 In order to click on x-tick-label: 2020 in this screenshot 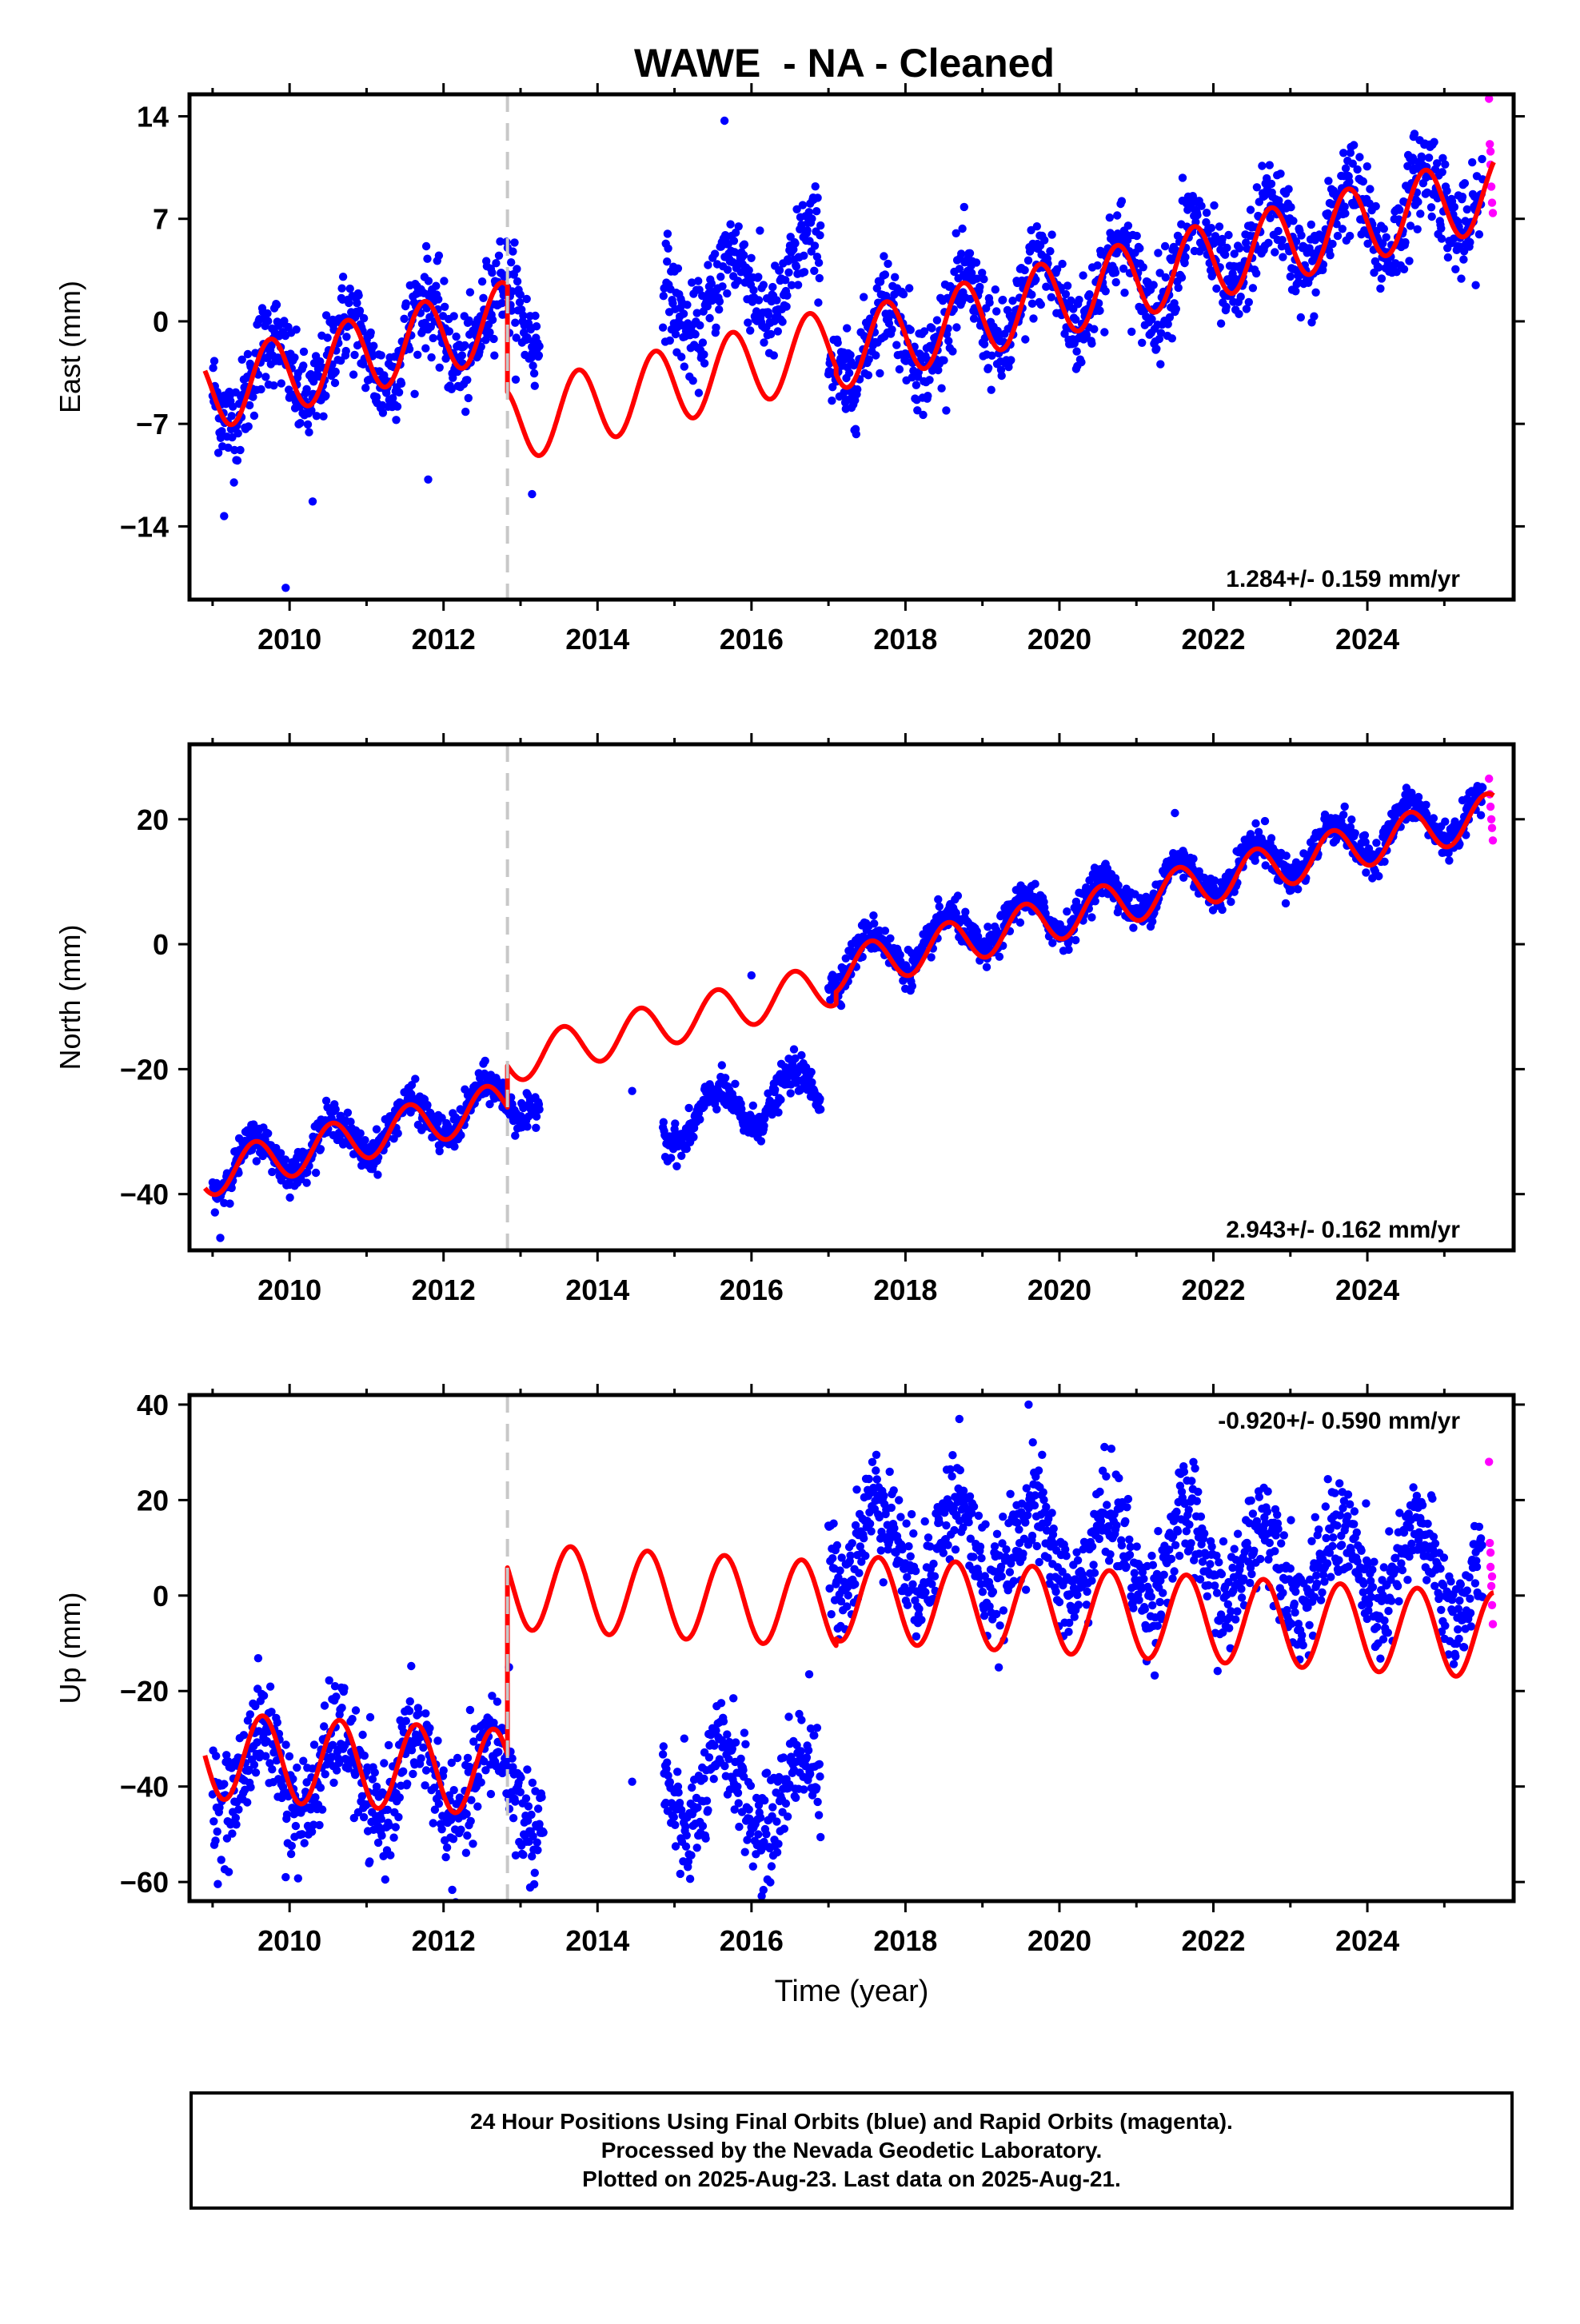, I will do `click(1059, 1290)`.